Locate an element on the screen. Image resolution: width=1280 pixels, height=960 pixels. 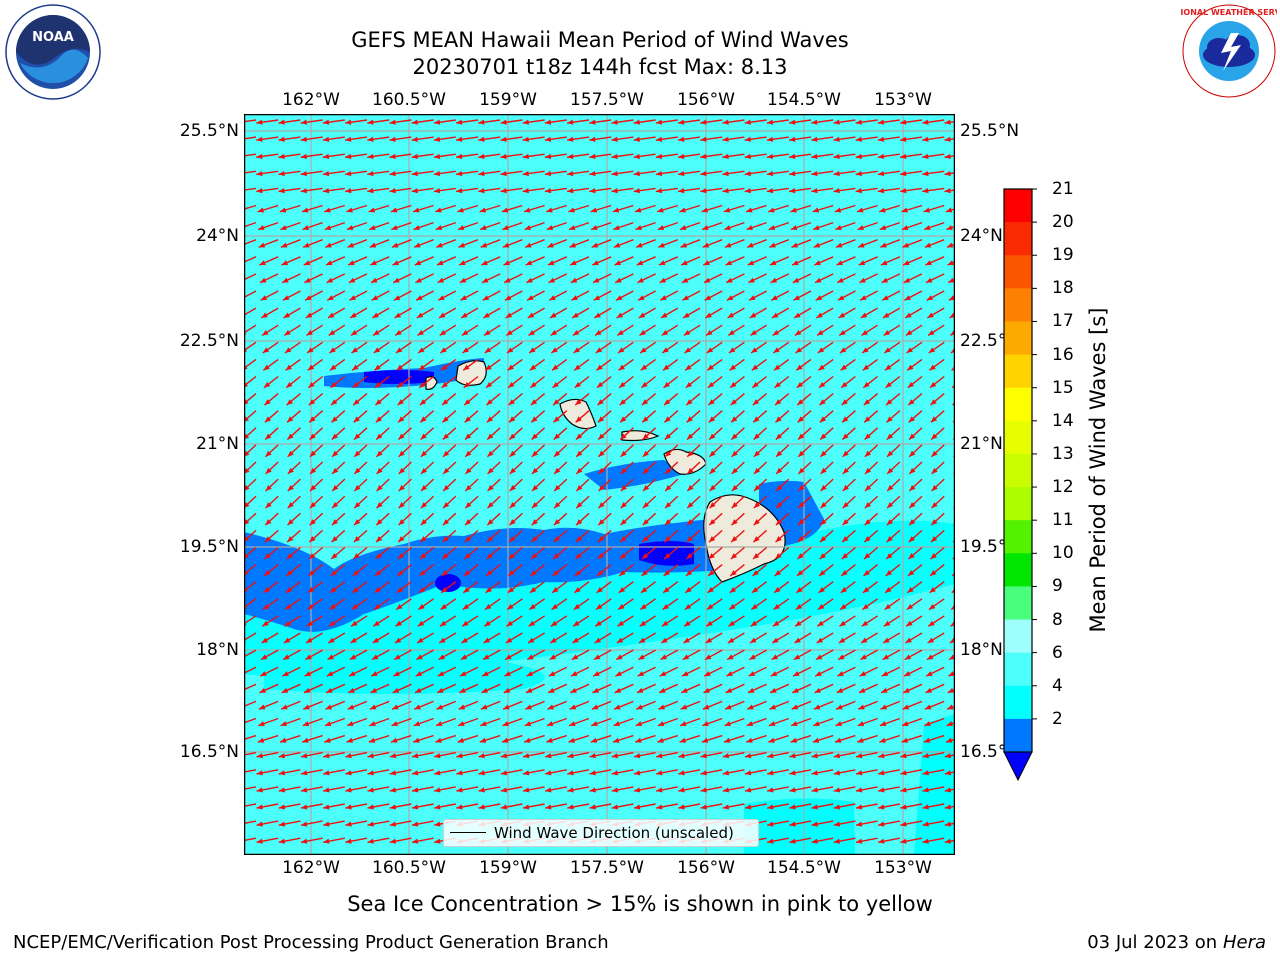
island-oahu is located at coordinates (578, 414).